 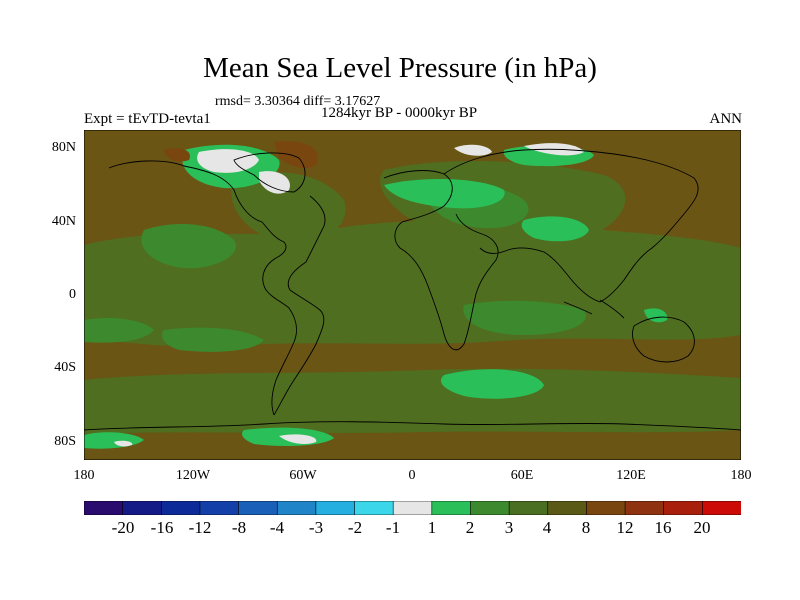 I want to click on colorbar-label: 12, so click(x=625, y=527).